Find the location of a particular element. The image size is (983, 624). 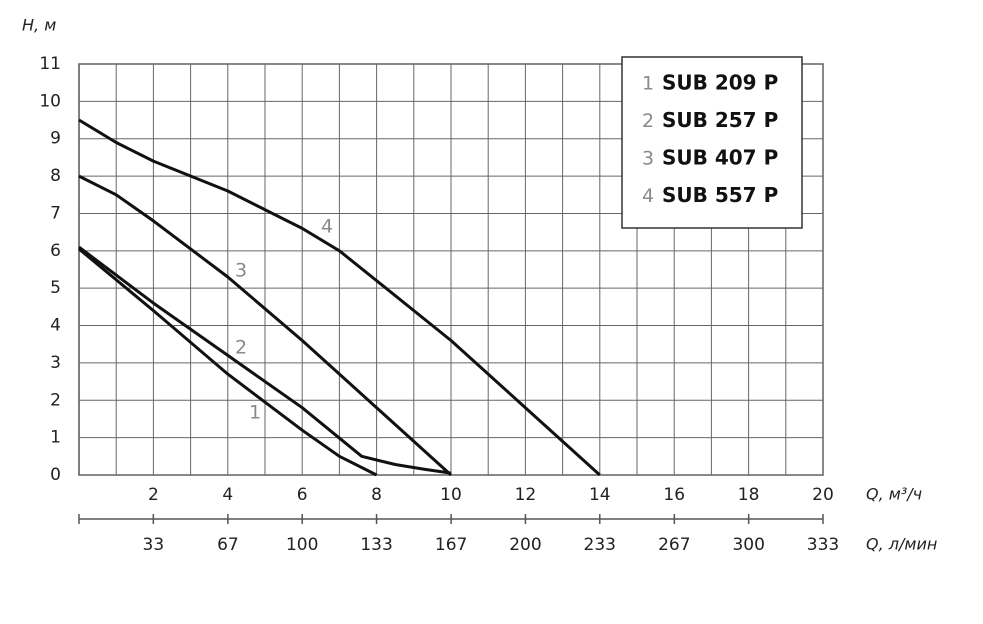

x-tick-label: 20 is located at coordinates (823, 495).